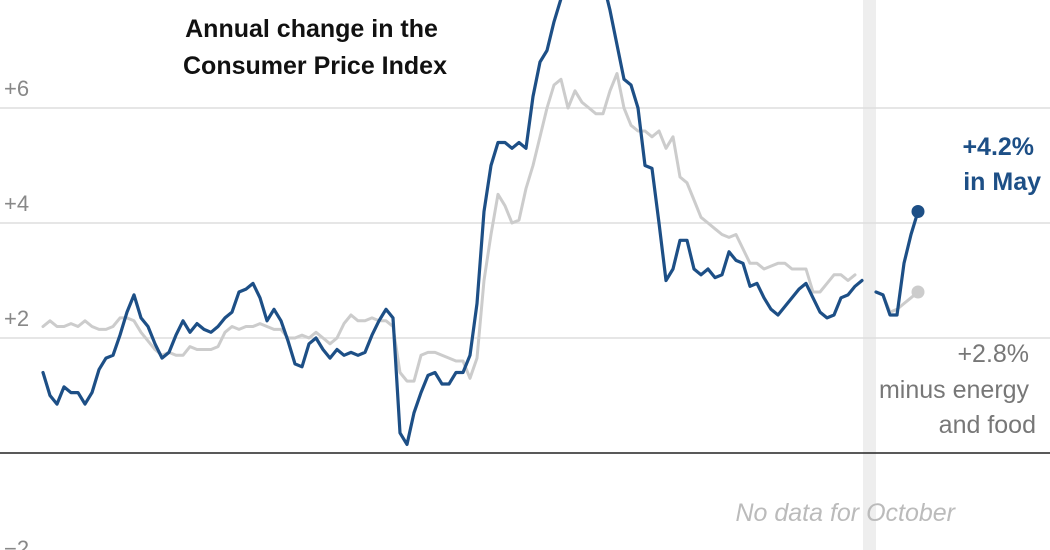  What do you see at coordinates (918, 211) in the screenshot?
I see `all_items-end-point` at bounding box center [918, 211].